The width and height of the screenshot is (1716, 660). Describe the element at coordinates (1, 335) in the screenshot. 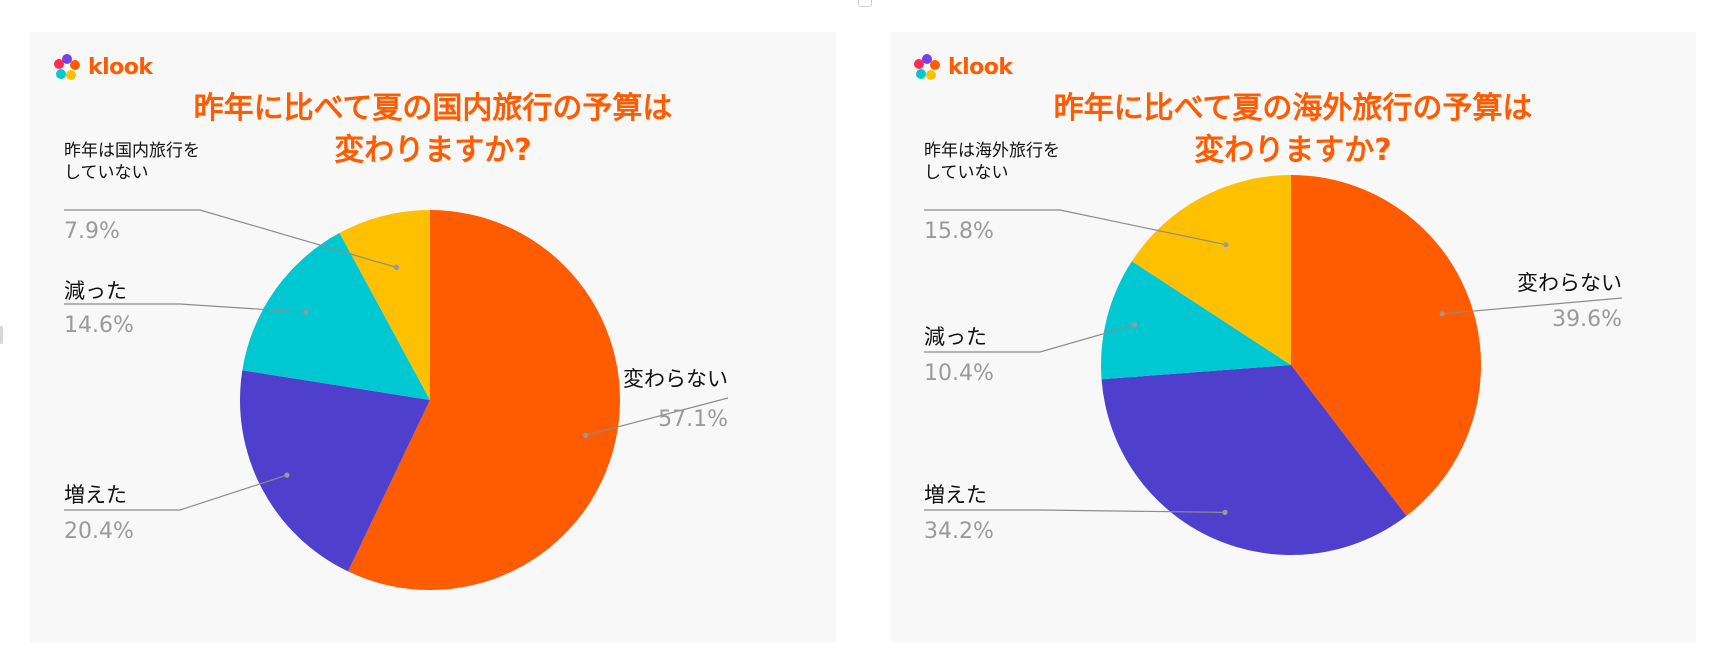

I see `left-edge-marker` at that location.